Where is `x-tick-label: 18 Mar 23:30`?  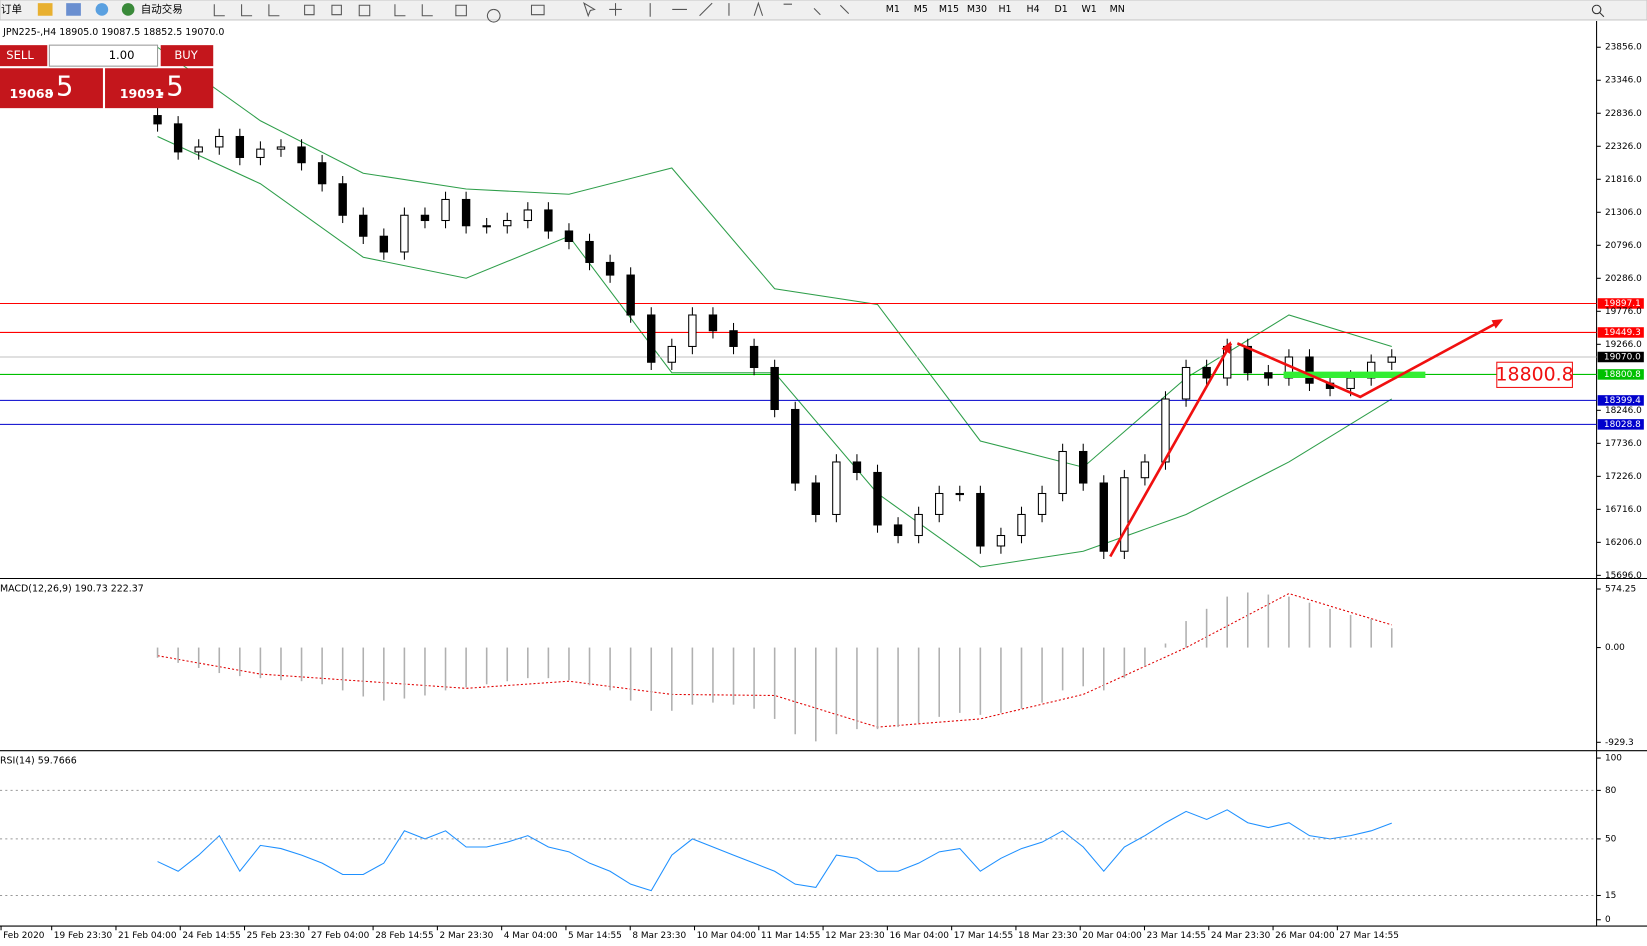 x-tick-label: 18 Mar 23:30 is located at coordinates (1048, 936).